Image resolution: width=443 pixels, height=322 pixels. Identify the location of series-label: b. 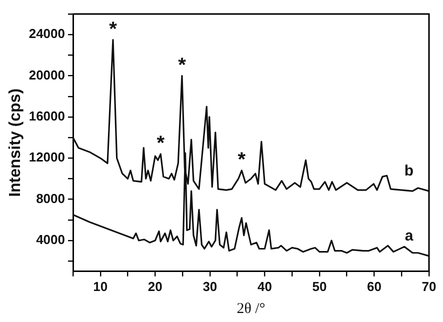
(409, 171).